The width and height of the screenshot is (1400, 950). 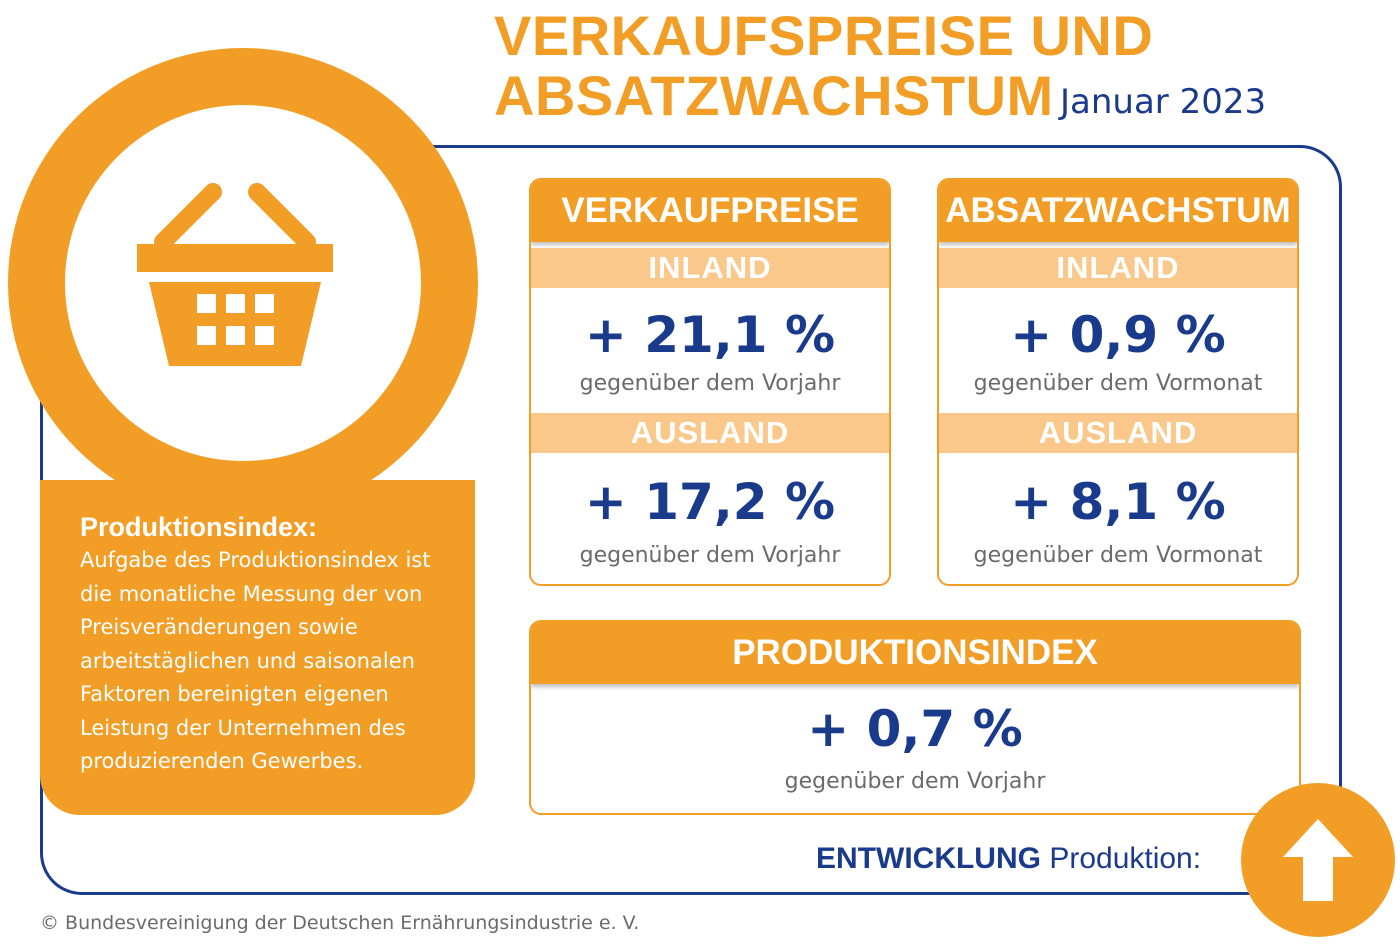 What do you see at coordinates (235, 274) in the screenshot?
I see `shopping-basket-icon` at bounding box center [235, 274].